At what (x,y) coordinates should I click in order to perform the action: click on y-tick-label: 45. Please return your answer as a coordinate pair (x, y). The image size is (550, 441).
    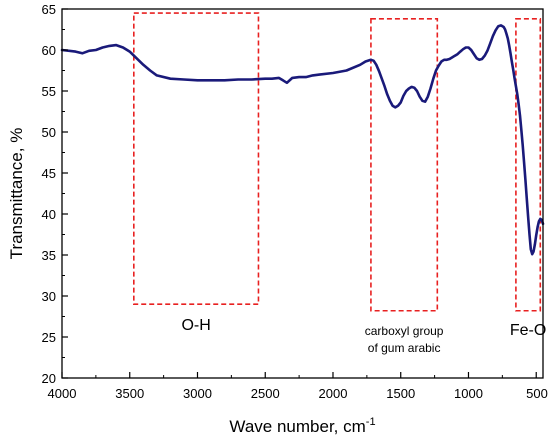
    Looking at the image, I should click on (49, 173).